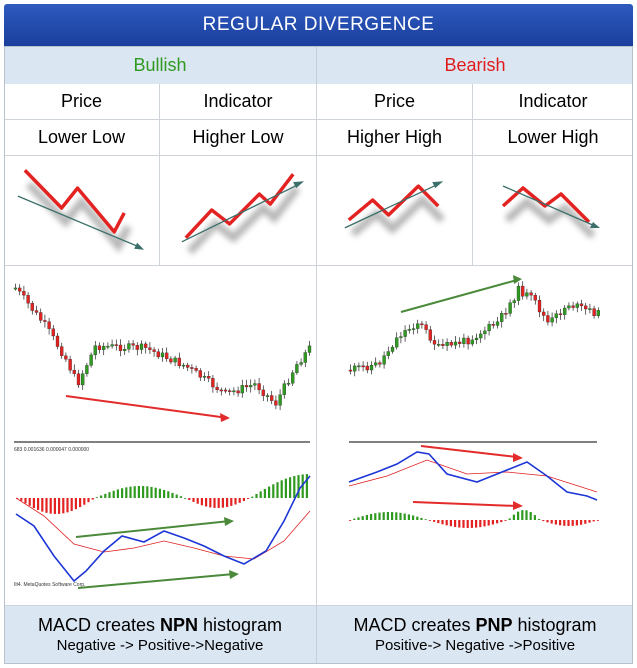 Image resolution: width=637 pixels, height=668 pixels. What do you see at coordinates (147, 407) in the screenshot?
I see `price-divergence-line` at bounding box center [147, 407].